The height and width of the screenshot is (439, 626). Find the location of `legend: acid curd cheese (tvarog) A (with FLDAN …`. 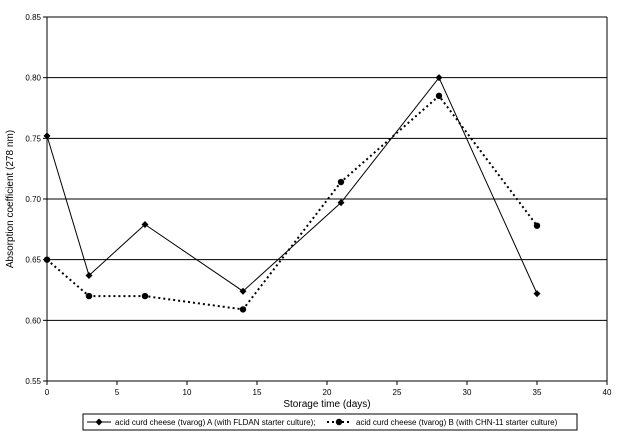

legend: acid curd cheese (tvarog) A (with FLDAN … is located at coordinates (330, 422).